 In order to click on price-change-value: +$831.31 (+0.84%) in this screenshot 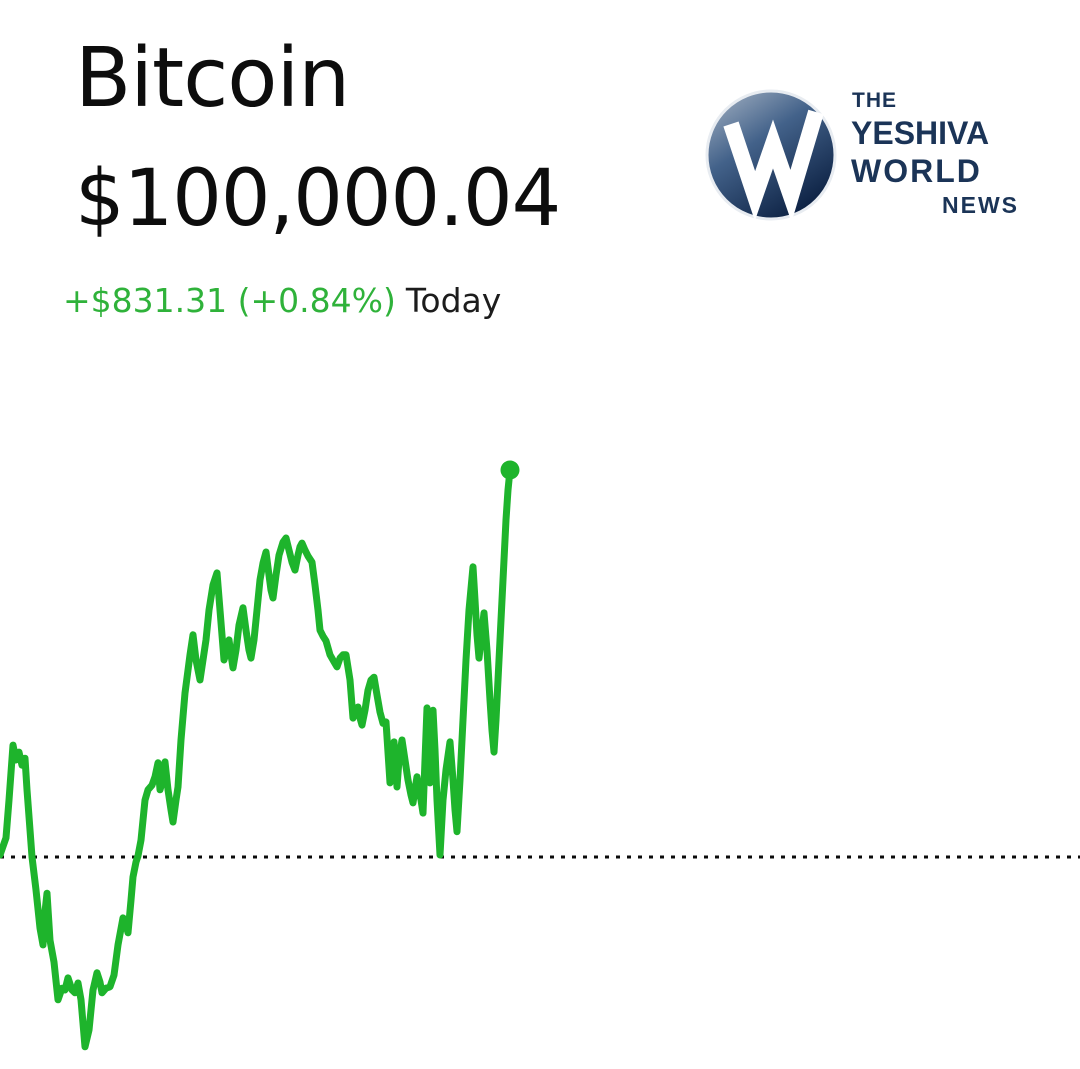, I will do `click(229, 300)`.